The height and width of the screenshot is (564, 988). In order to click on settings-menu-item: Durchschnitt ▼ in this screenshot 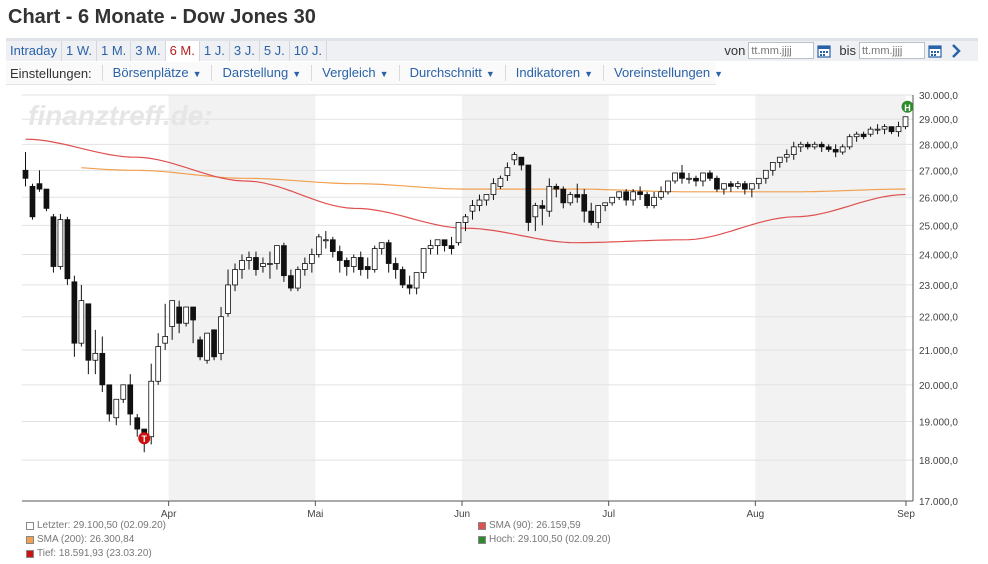, I will do `click(451, 73)`.